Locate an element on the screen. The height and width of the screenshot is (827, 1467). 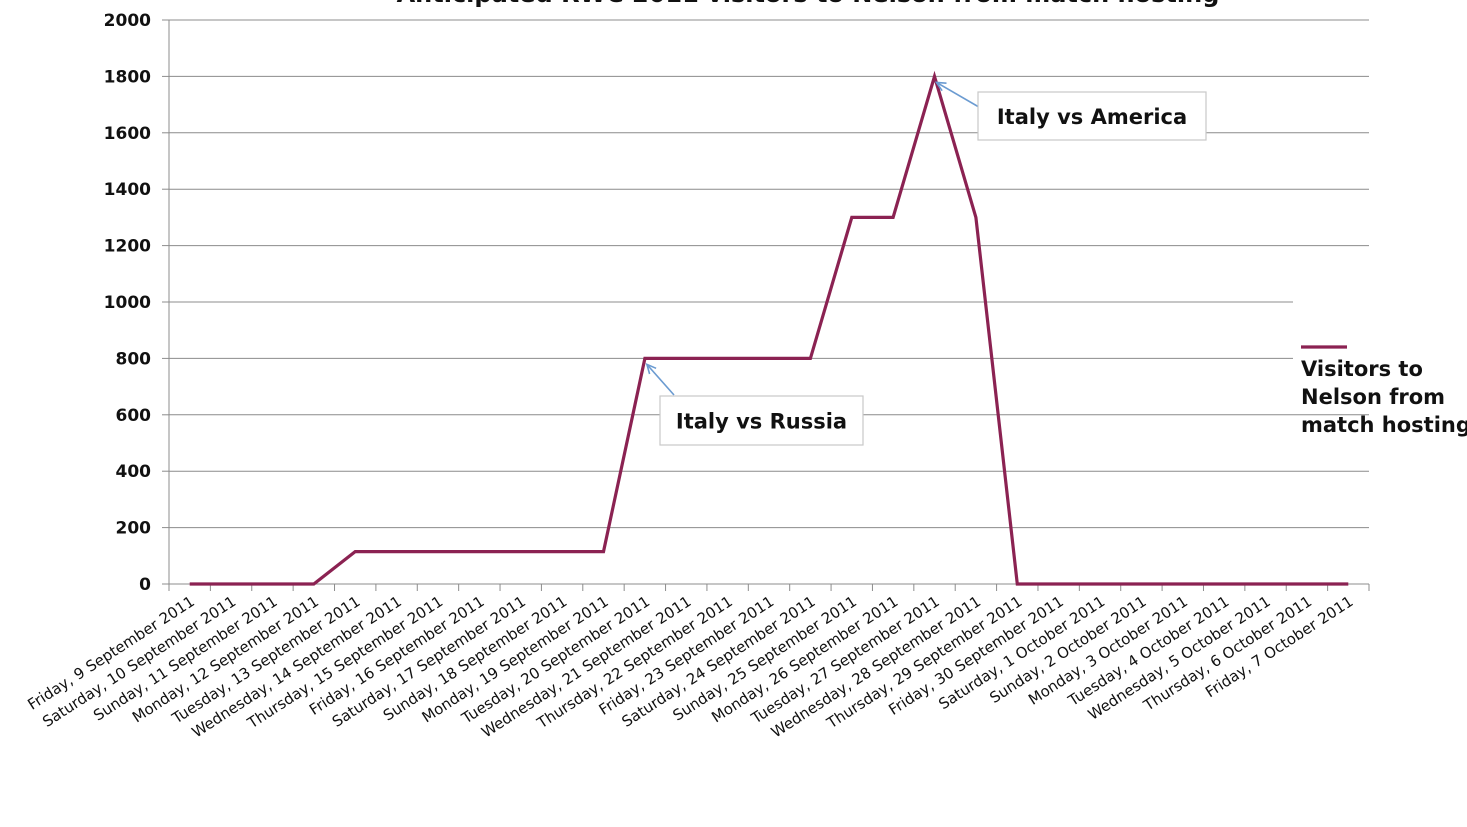
y-tick-label: 1800 is located at coordinates (127, 77).